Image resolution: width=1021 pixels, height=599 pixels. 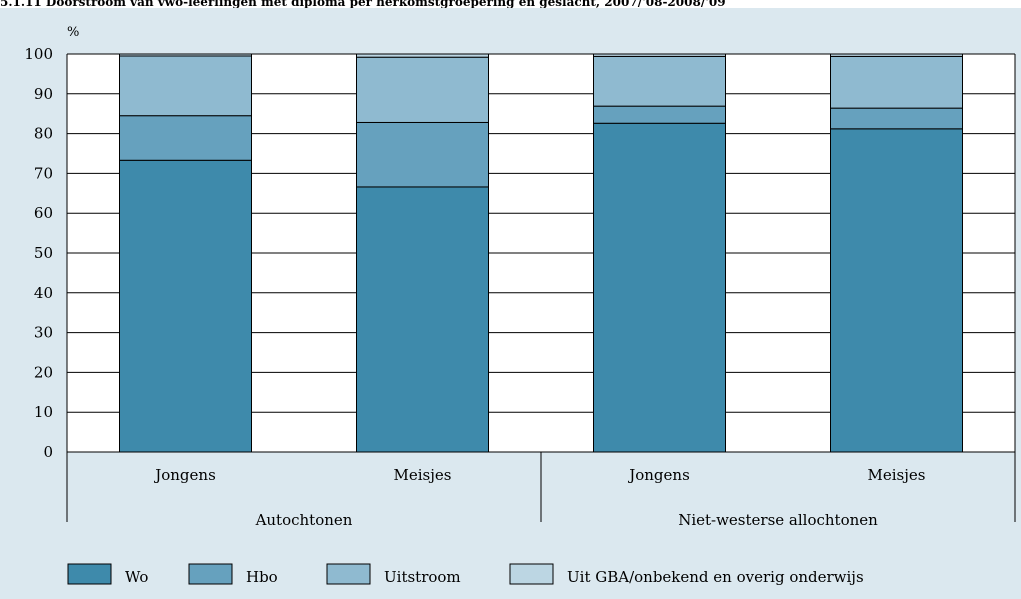 I want to click on legend-label: Wo, so click(x=136, y=577).